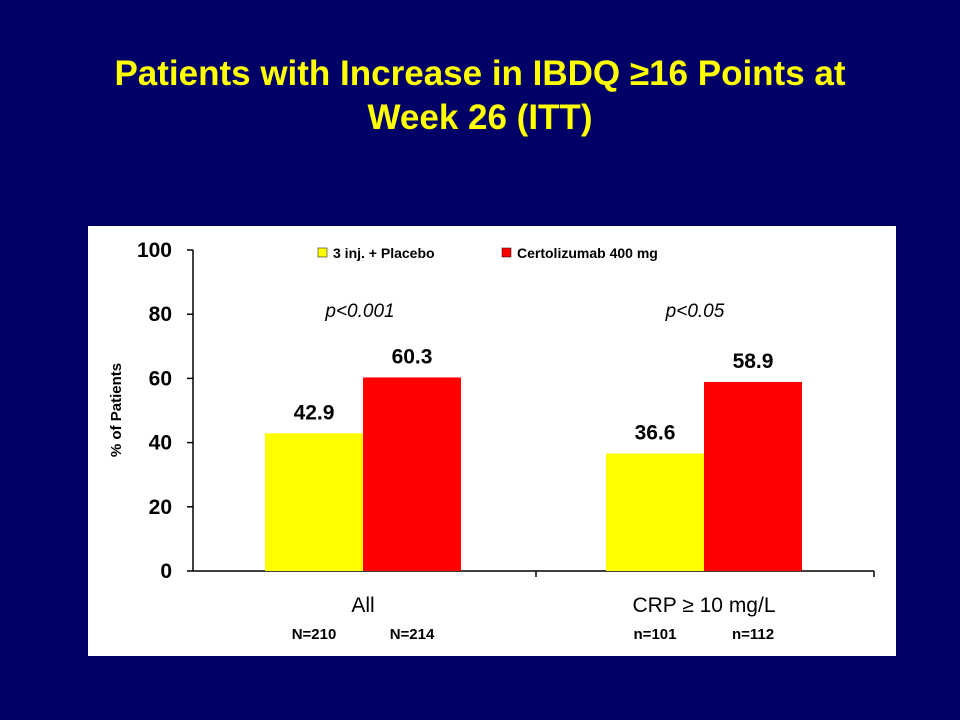 Image resolution: width=960 pixels, height=720 pixels. Describe the element at coordinates (166, 571) in the screenshot. I see `y-tick-label: 0` at that location.